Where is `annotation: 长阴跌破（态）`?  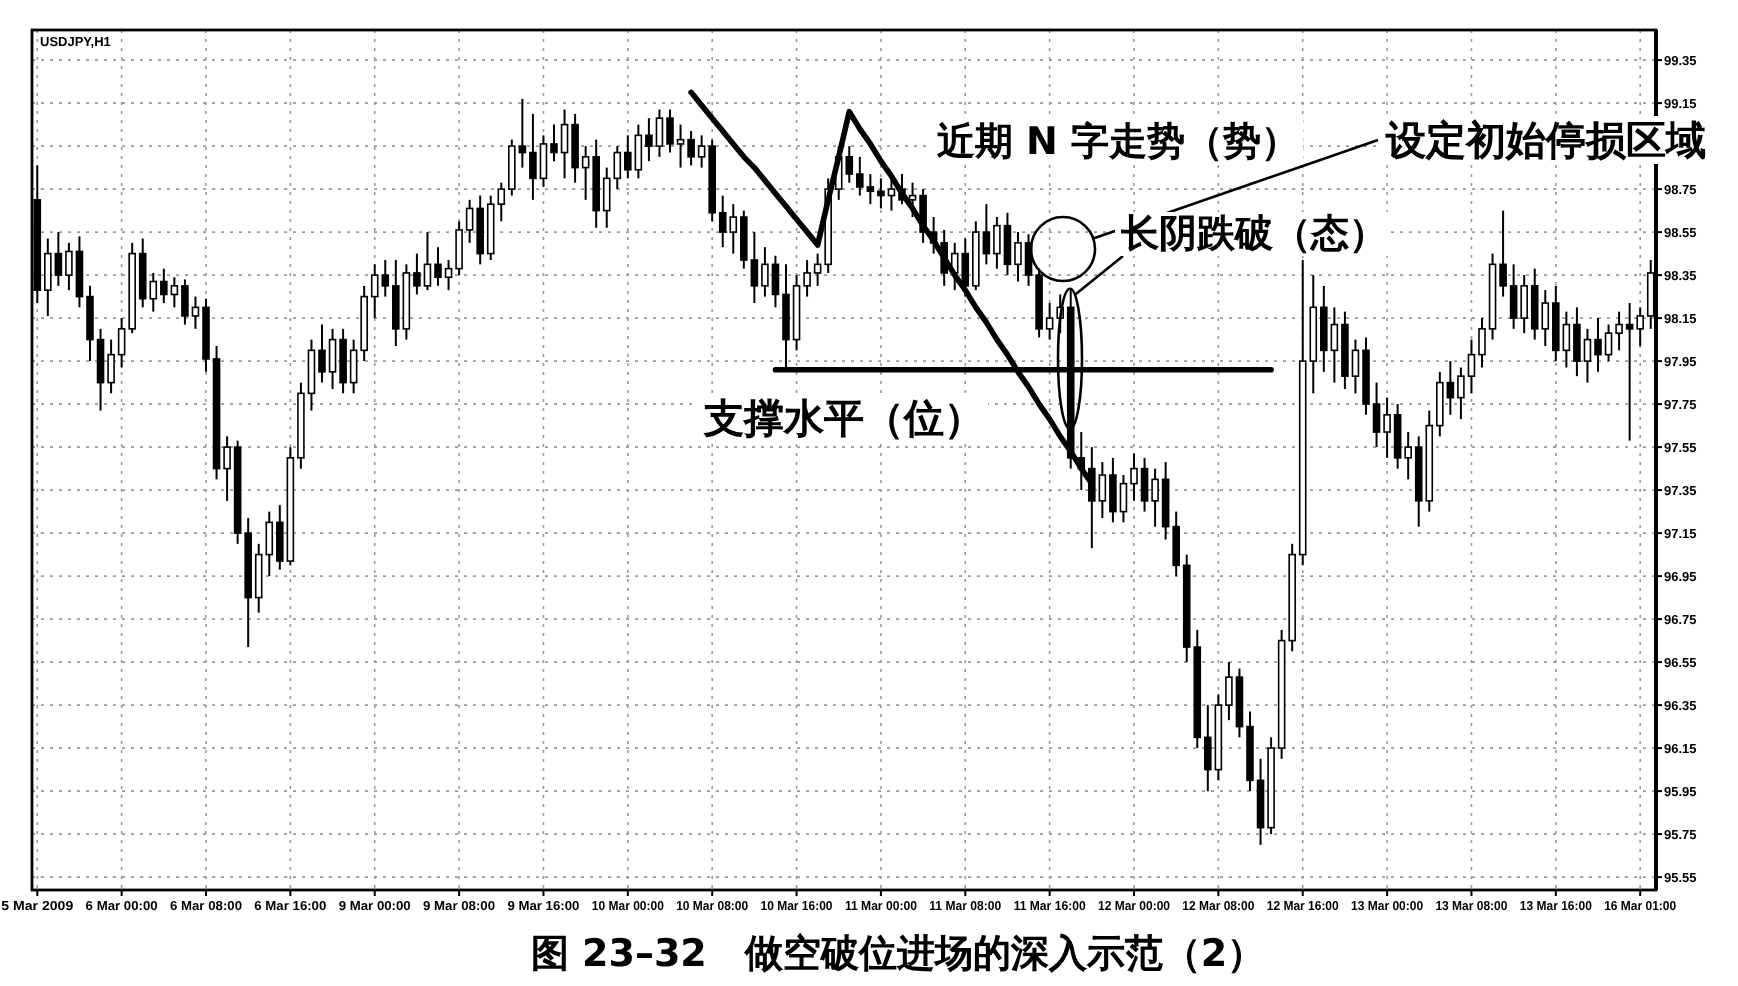
annotation: 长阴跌破（态） is located at coordinates (1253, 234).